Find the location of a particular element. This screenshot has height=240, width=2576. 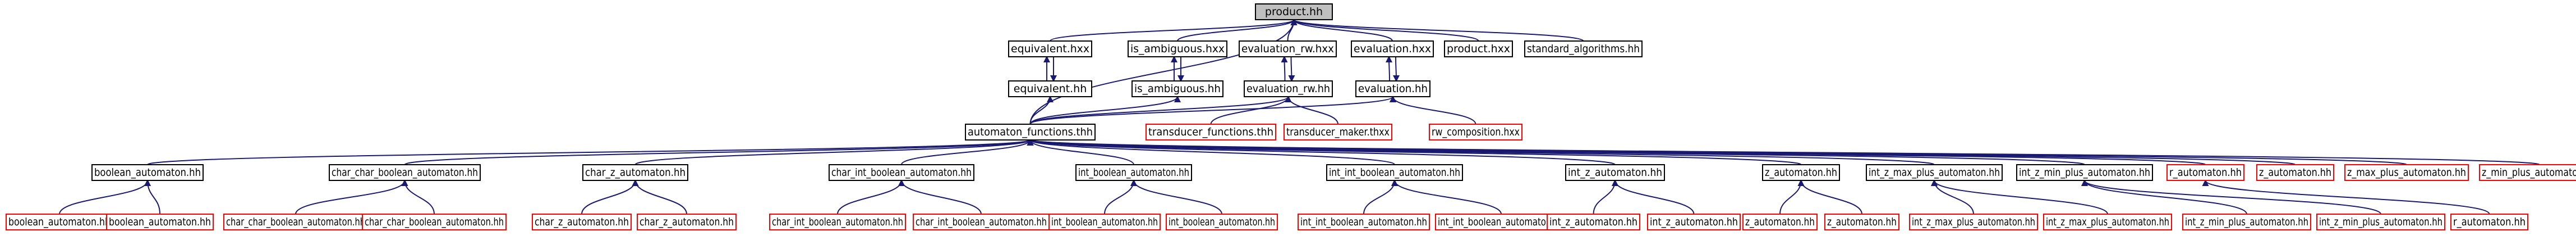

node-automaton-functions-thh: automaton_functions.thh is located at coordinates (1031, 132).